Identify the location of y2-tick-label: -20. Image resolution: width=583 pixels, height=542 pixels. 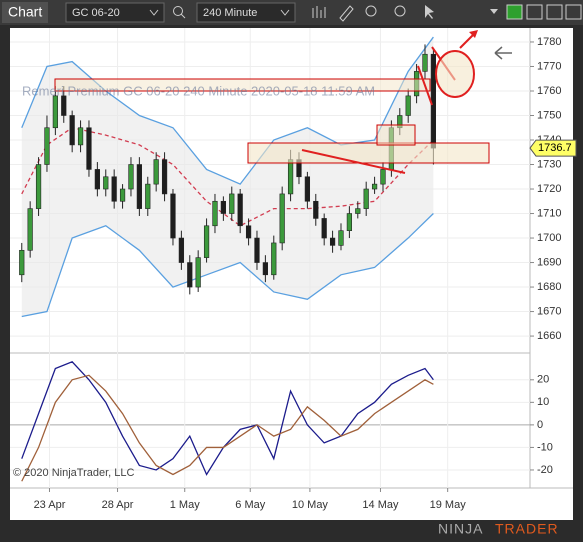
(545, 470).